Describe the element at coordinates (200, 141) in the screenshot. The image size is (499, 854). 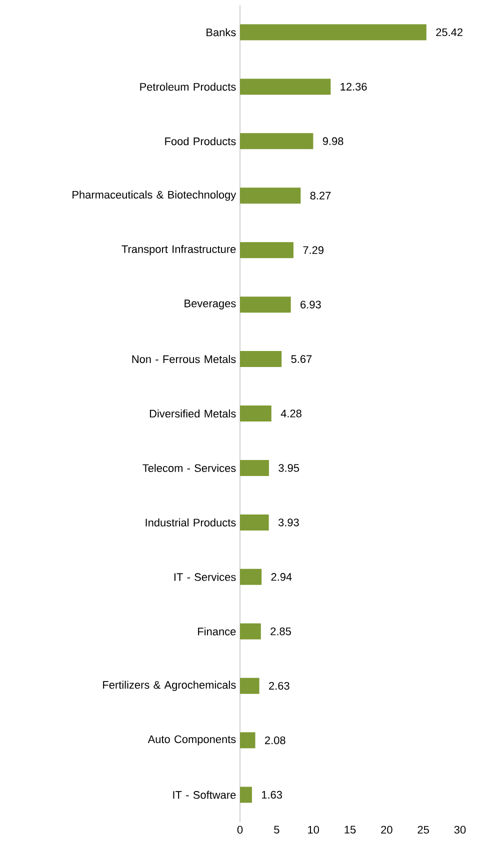
I see `y-tick-label: Food Products` at that location.